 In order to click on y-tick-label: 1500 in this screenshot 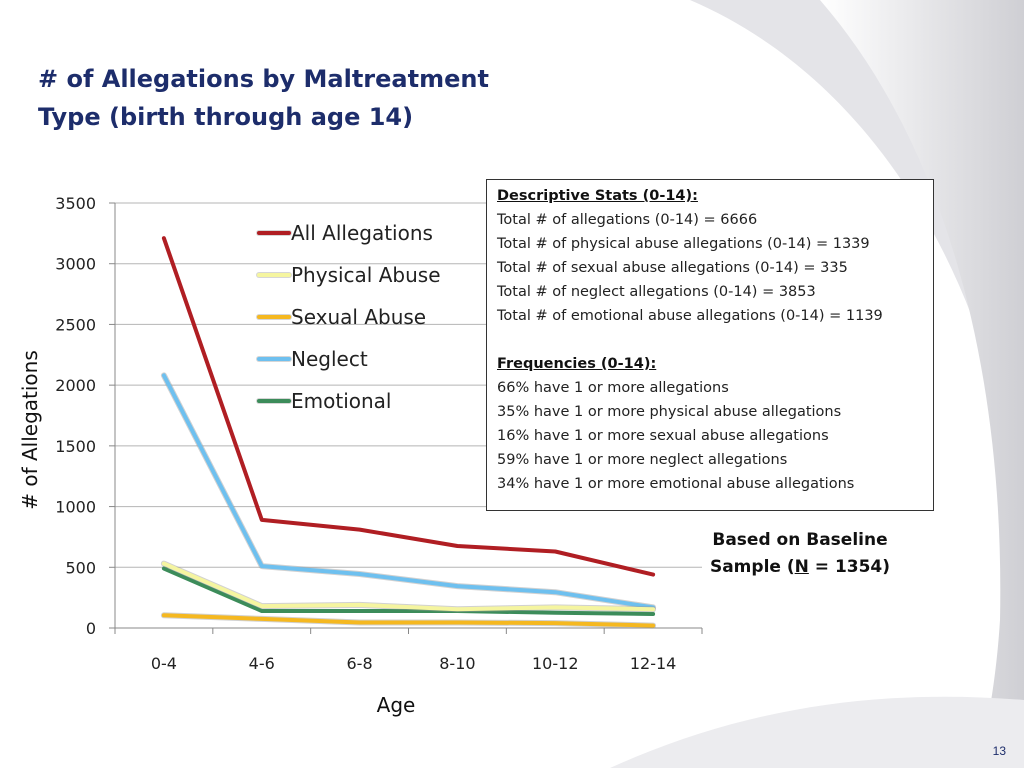, I will do `click(75, 446)`.